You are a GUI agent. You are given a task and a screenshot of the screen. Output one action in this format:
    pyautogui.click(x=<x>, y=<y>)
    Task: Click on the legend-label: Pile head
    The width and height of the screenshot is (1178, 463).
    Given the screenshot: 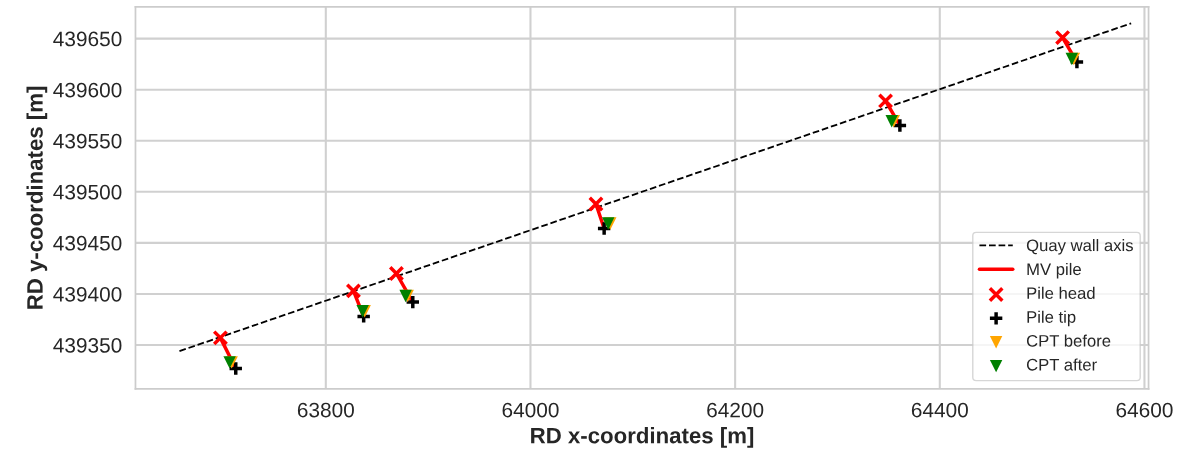 What is the action you would take?
    pyautogui.click(x=1061, y=293)
    